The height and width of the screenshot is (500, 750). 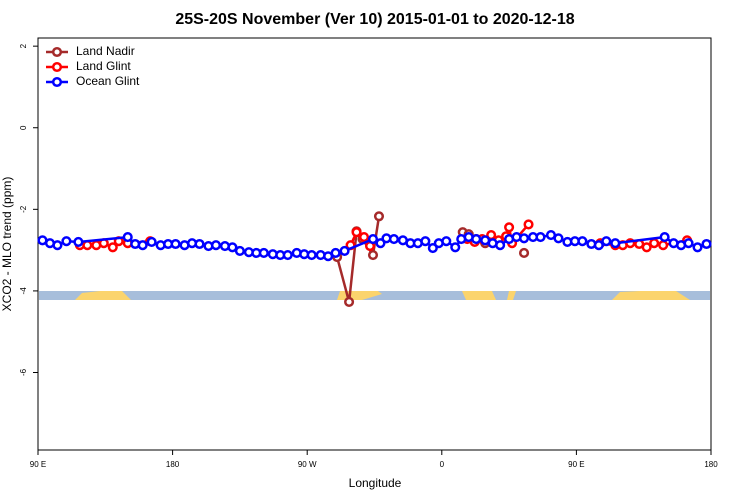 What do you see at coordinates (23, 127) in the screenshot?
I see `y-tick-label: 0` at bounding box center [23, 127].